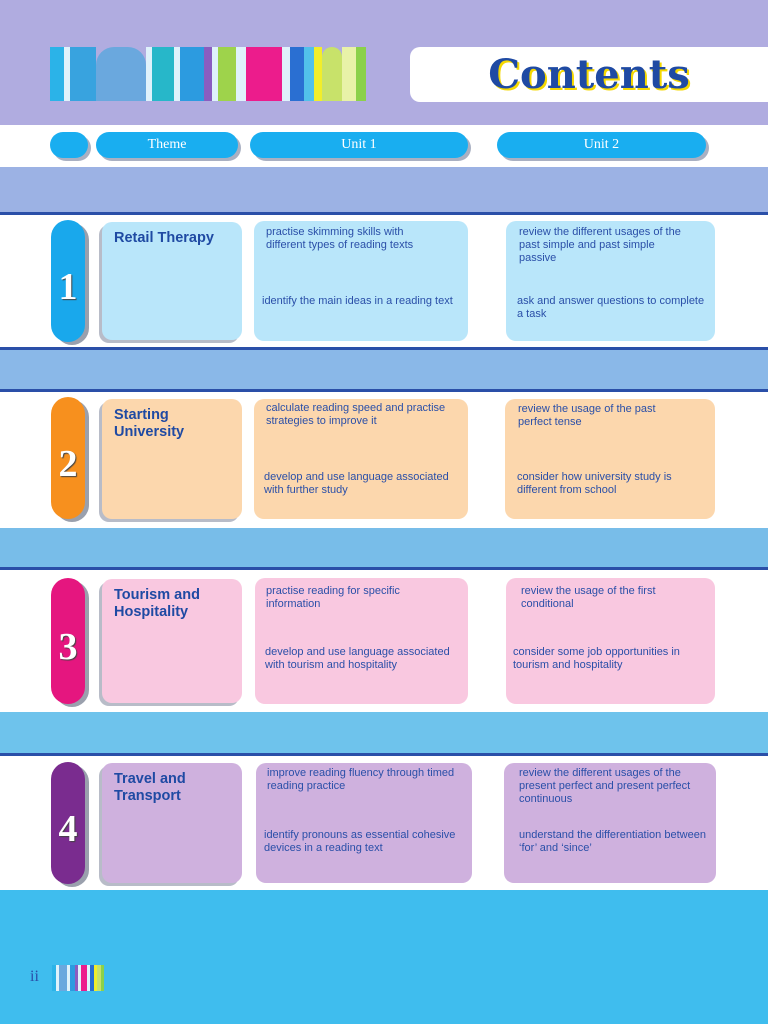 The width and height of the screenshot is (768, 1024). I want to click on unit-number: 1, so click(68, 287).